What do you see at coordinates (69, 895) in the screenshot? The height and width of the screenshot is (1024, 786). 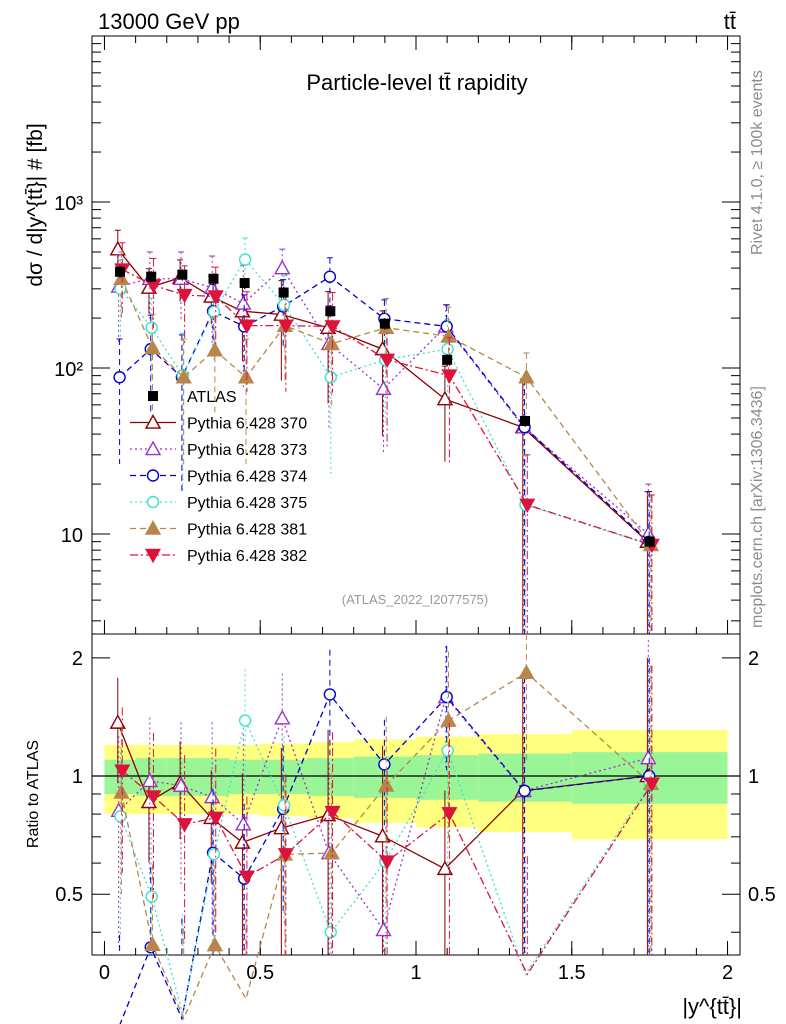 I see `ratio-tick-label: 0.5` at bounding box center [69, 895].